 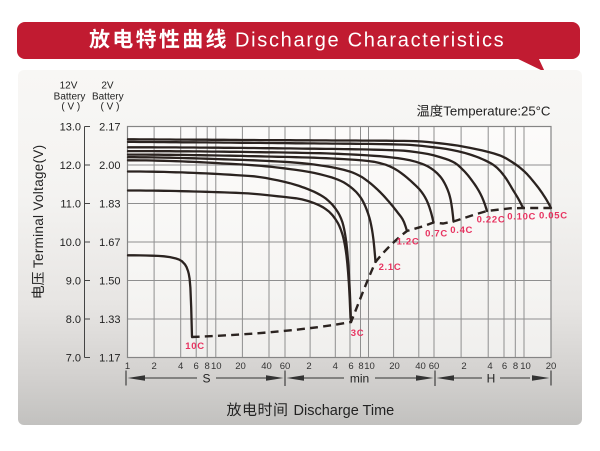 What do you see at coordinates (109, 320) in the screenshot?
I see `svg-text: 1.33` at bounding box center [109, 320].